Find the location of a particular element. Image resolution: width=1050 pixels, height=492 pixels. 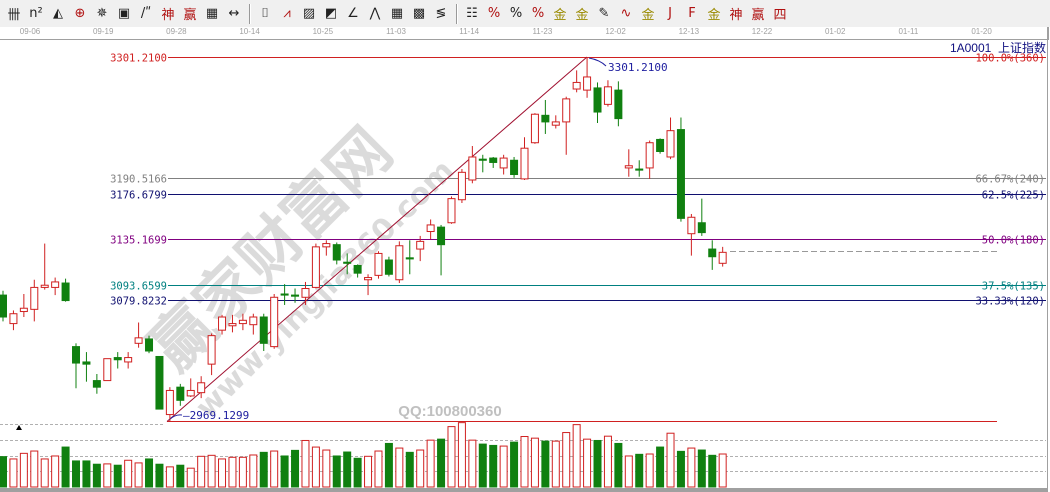

x-tick-label: 12-22 is located at coordinates (762, 31).